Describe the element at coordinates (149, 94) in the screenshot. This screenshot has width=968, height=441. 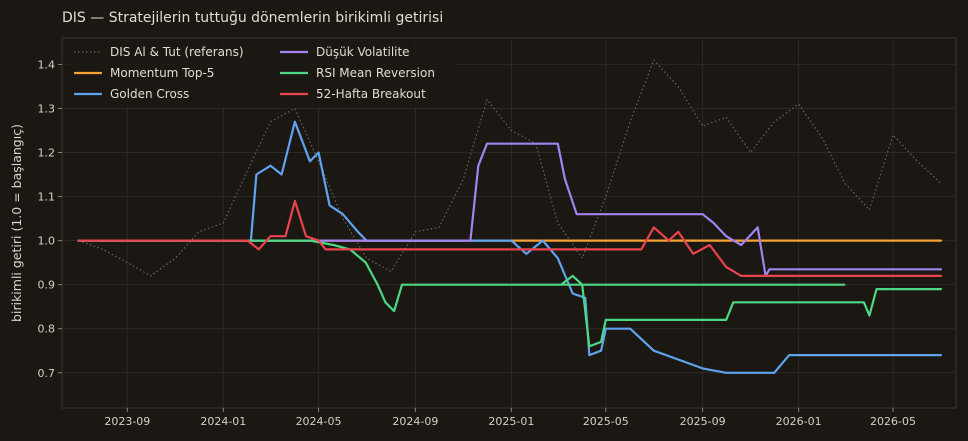
I see `legend-label-2: Golden Cross` at that location.